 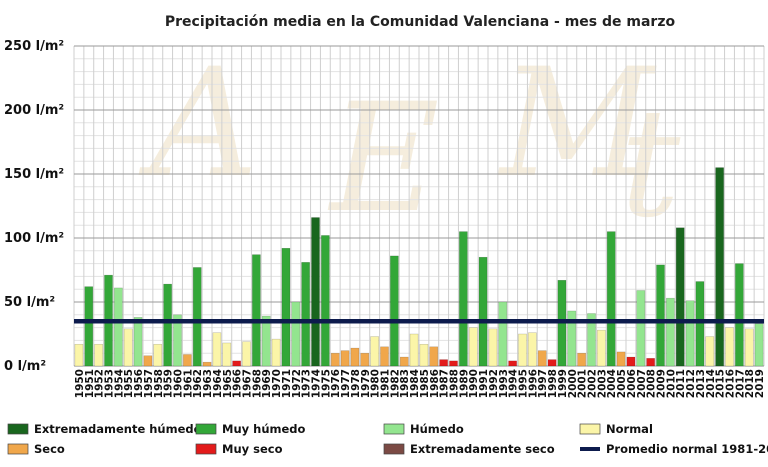 I want to click on x-tick-label: 2017, so click(x=740, y=383).